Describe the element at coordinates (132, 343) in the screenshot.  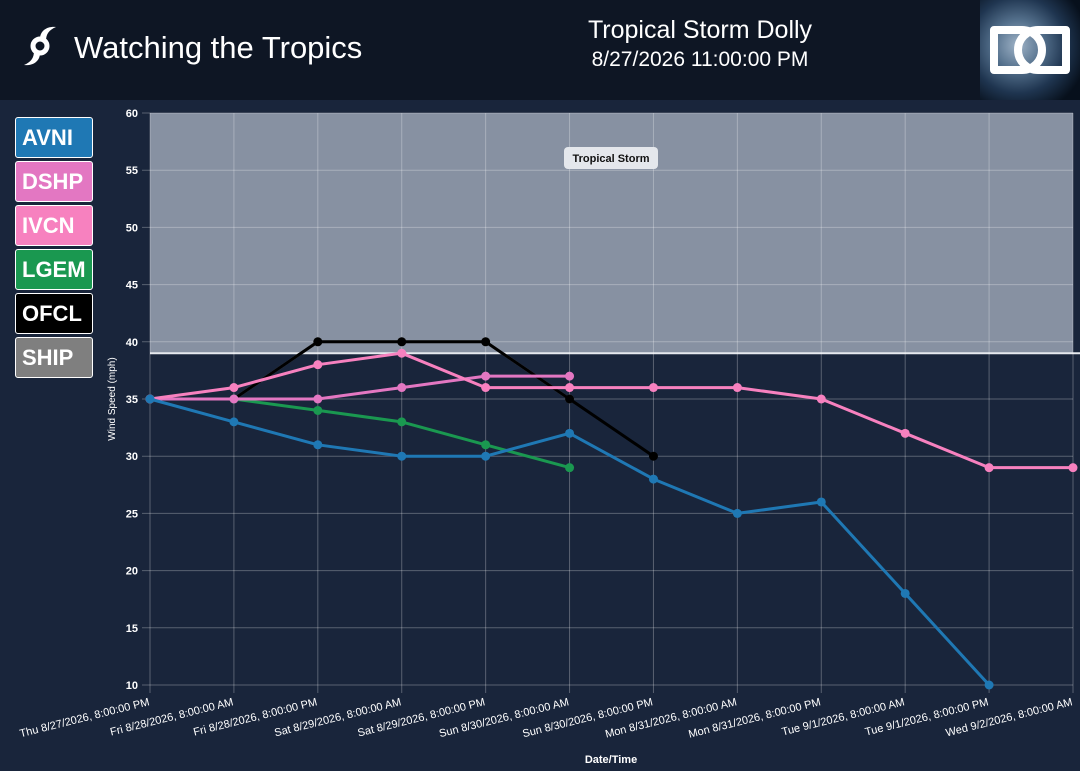
I see `y-tick-label: 40` at that location.